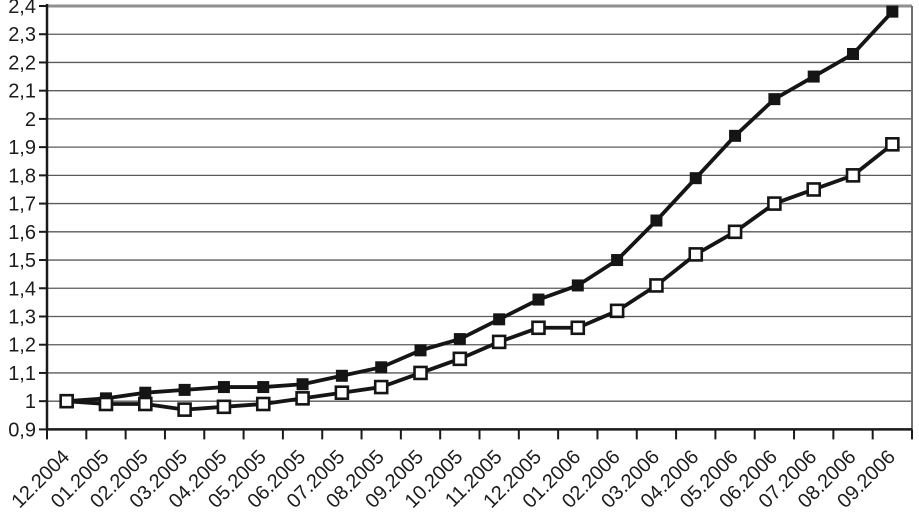 The height and width of the screenshot is (518, 919). What do you see at coordinates (22, 205) in the screenshot?
I see `y-axis-tick-label: 1,7` at bounding box center [22, 205].